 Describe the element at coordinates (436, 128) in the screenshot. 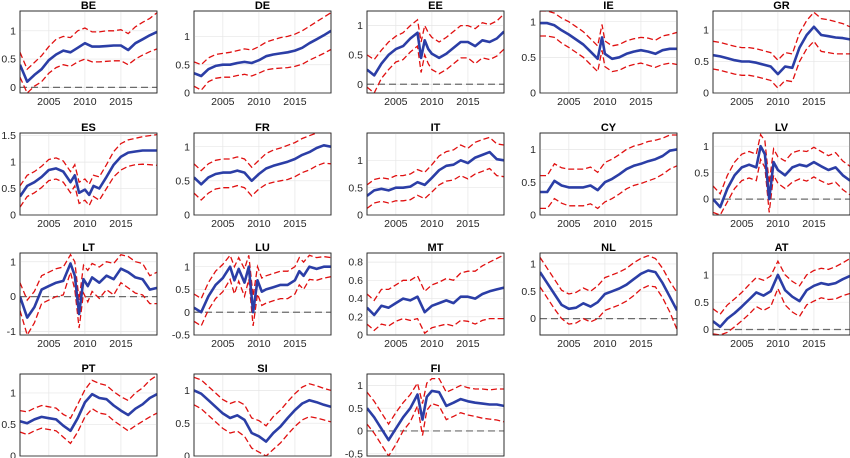

I see `panel-title: IT` at that location.